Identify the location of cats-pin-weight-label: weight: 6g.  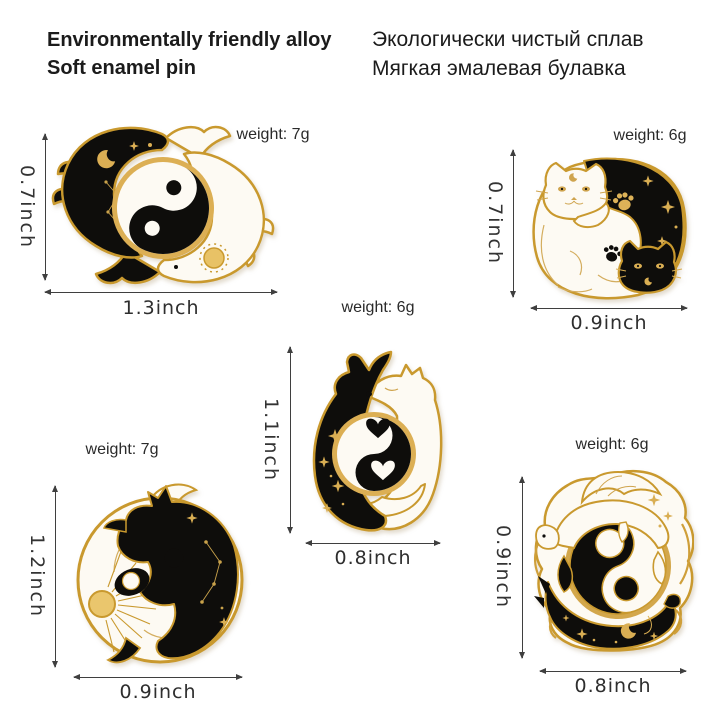
(650, 135).